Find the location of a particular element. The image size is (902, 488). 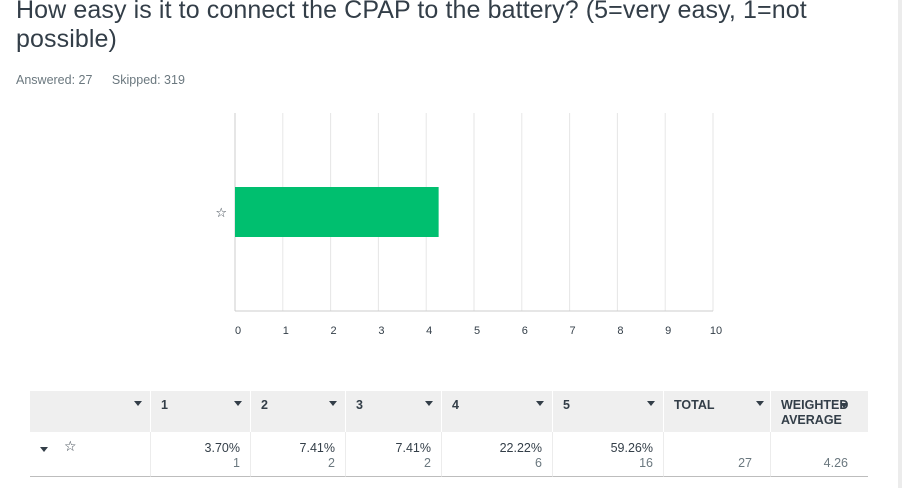

x-tick-label: 4 is located at coordinates (429, 331).